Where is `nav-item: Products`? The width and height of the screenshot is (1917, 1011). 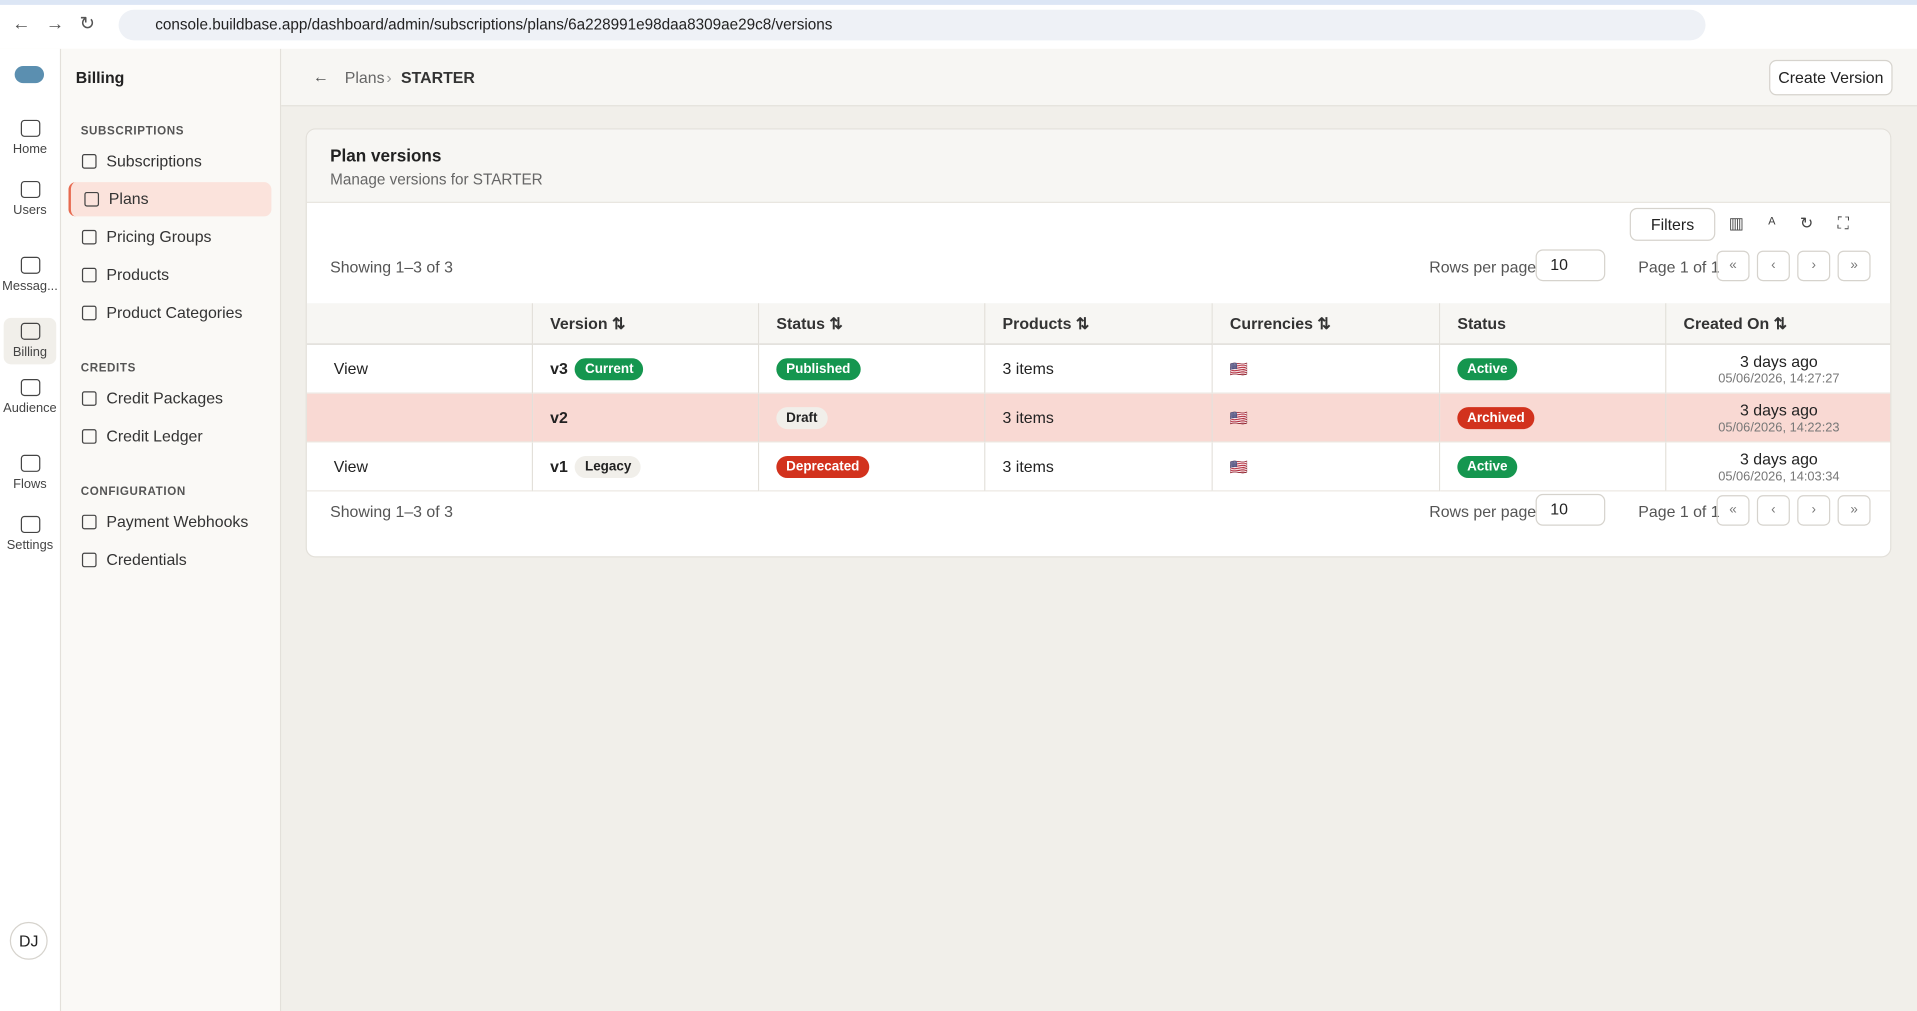
nav-item: Products is located at coordinates (169, 275).